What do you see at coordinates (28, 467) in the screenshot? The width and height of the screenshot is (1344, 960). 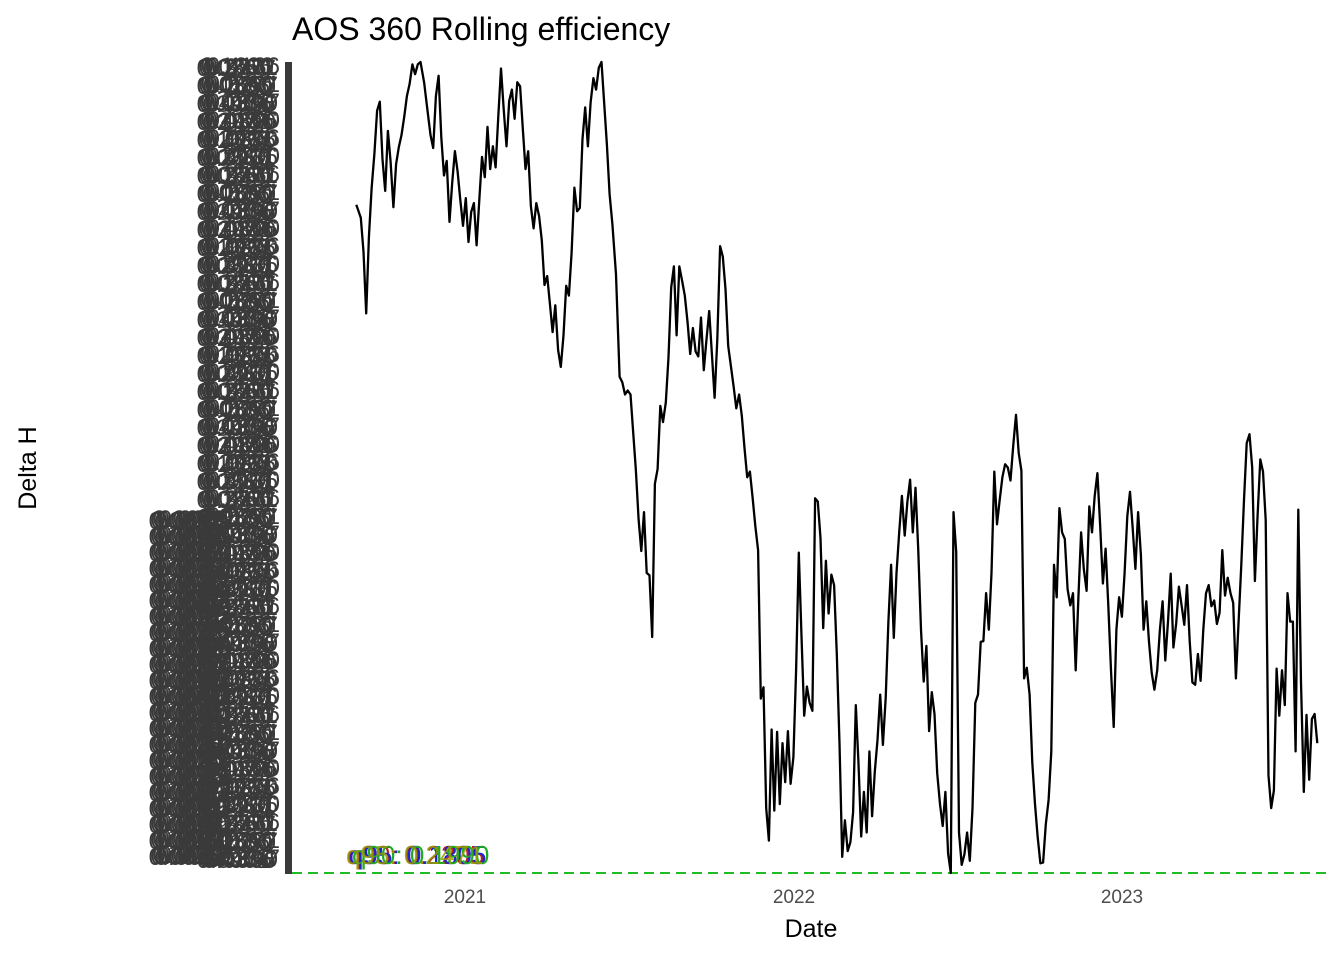 I see `y-axis-title: Delta H` at bounding box center [28, 467].